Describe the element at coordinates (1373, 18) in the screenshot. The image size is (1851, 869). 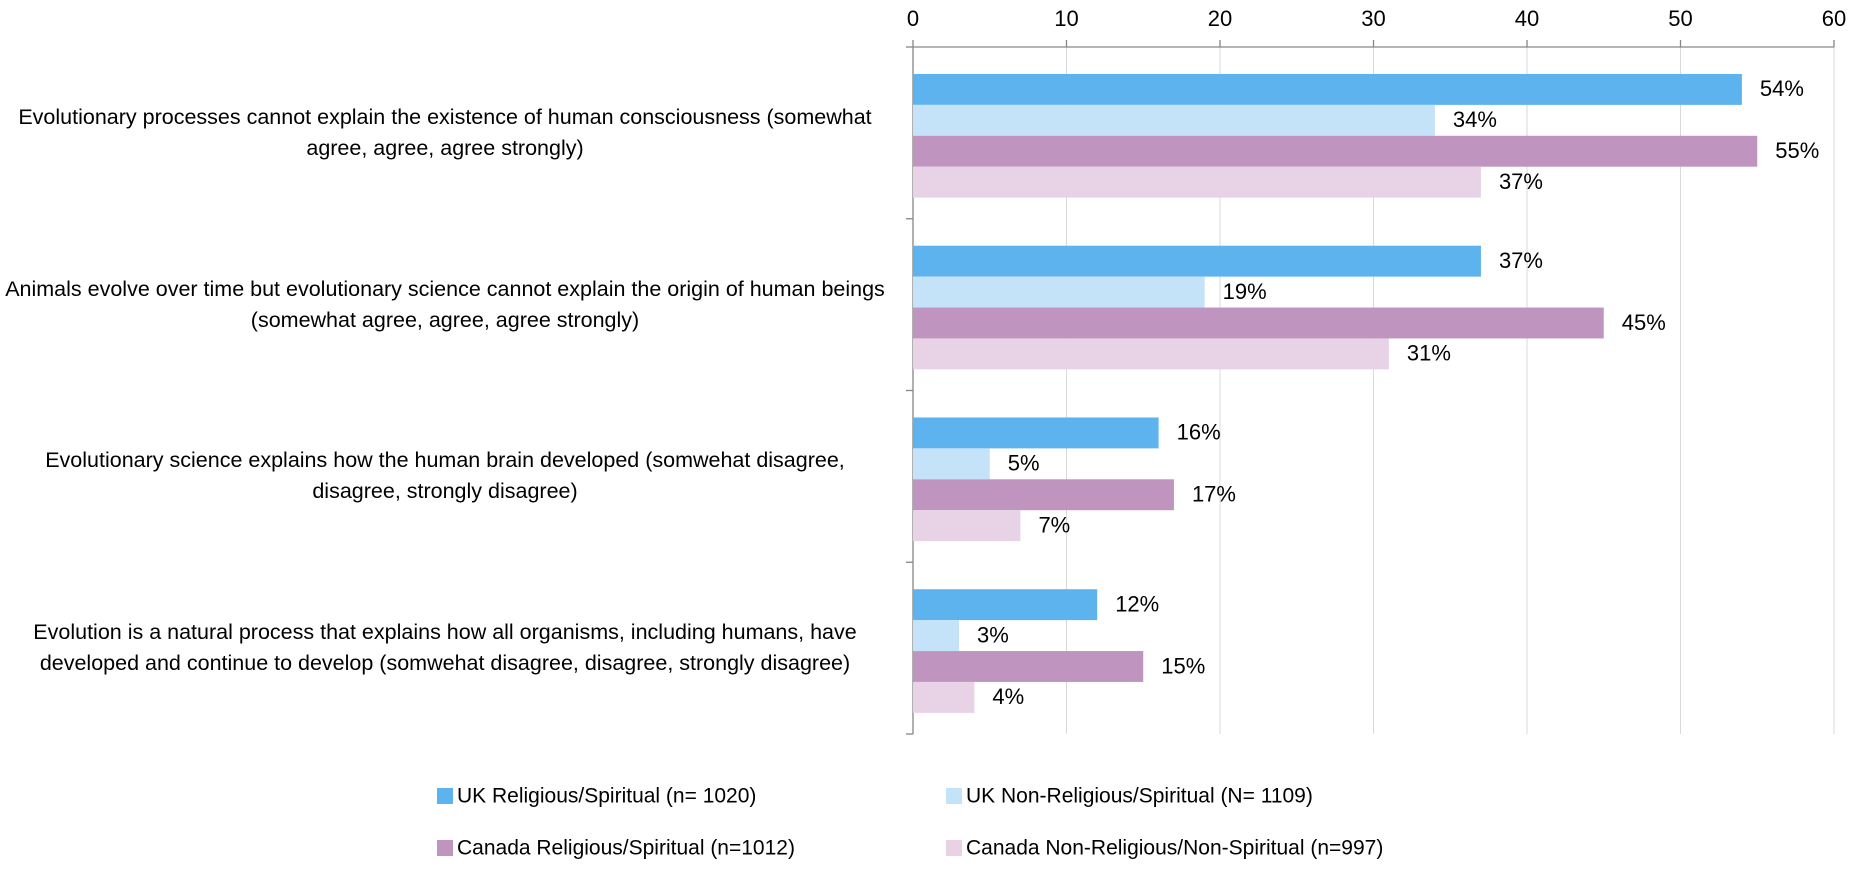
I see `x-tick-label: 30` at that location.